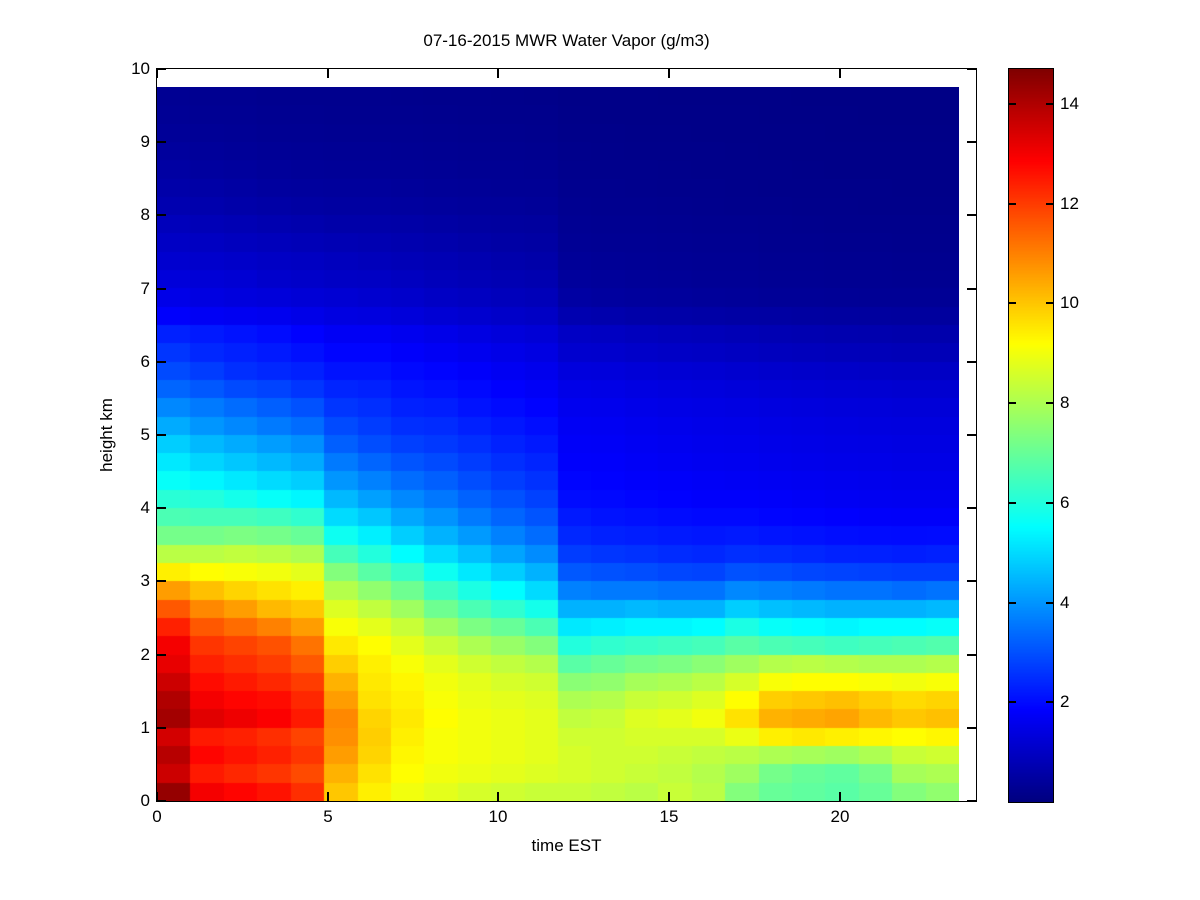 This screenshot has width=1200, height=900. Describe the element at coordinates (669, 816) in the screenshot. I see `x-tick-label: 15` at that location.